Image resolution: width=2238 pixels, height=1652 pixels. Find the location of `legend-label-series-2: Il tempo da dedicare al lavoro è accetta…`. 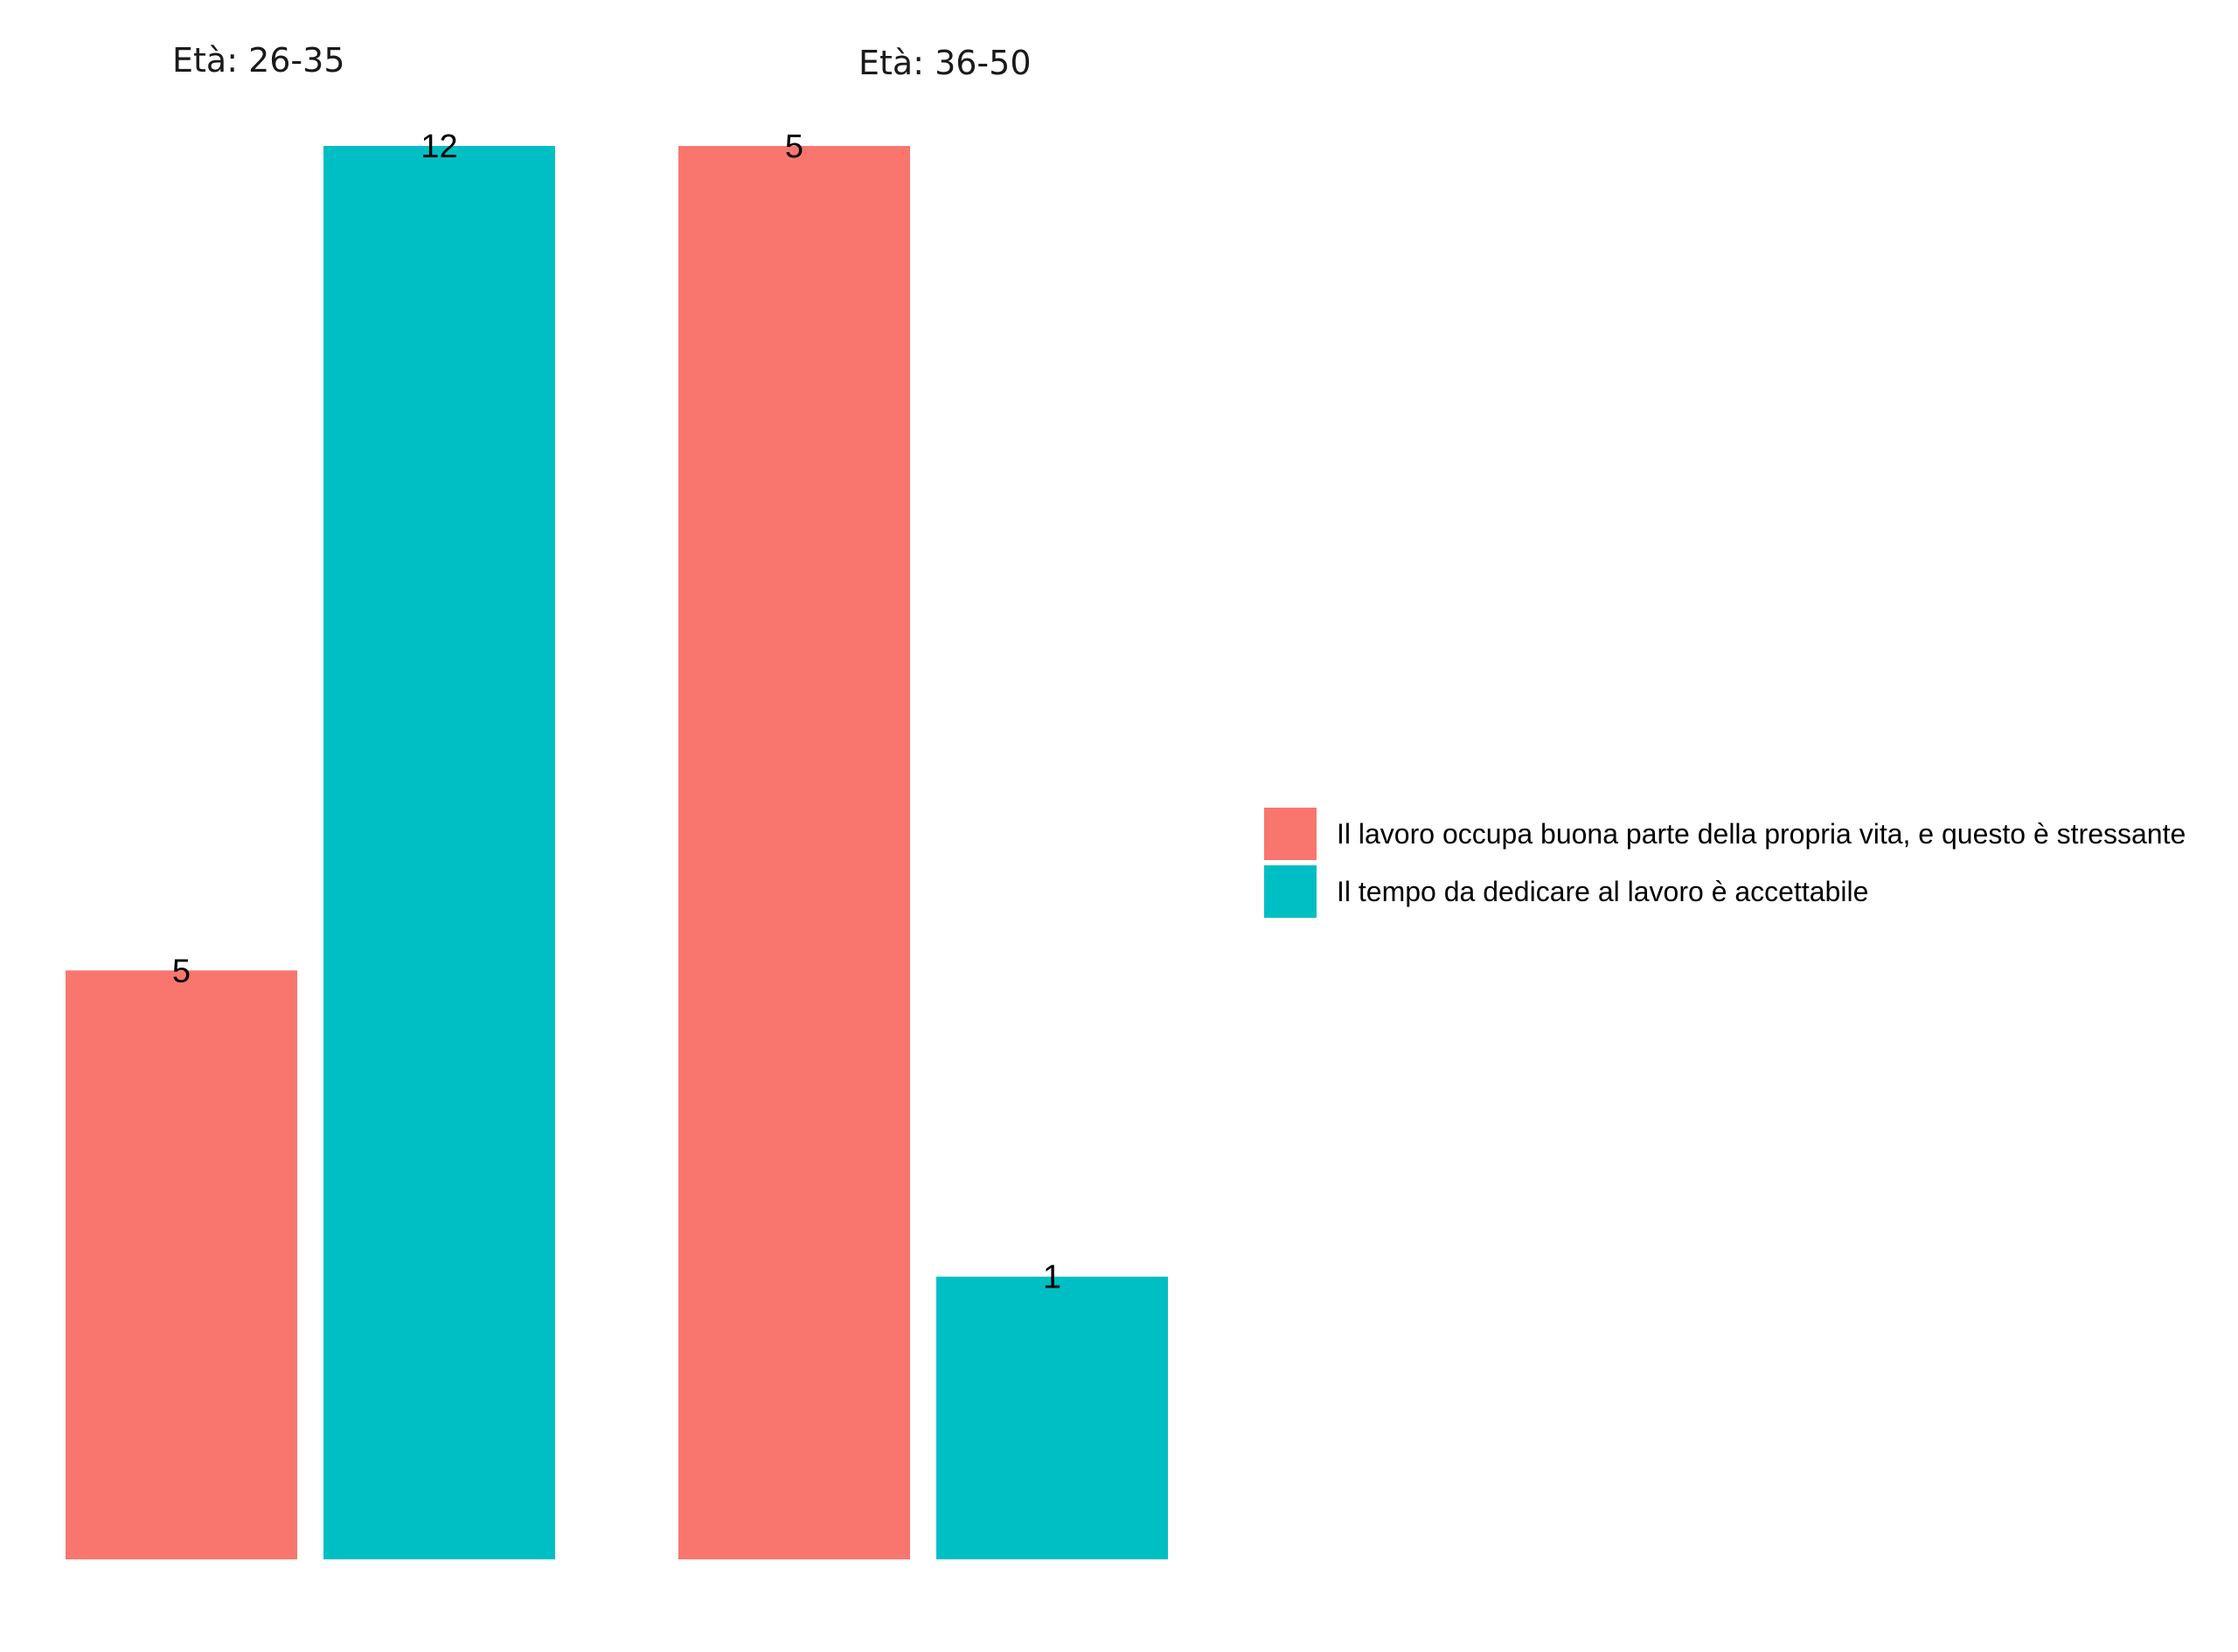

legend-label-series-2: Il tempo da dedicare al lavoro è accetta… is located at coordinates (1602, 892).